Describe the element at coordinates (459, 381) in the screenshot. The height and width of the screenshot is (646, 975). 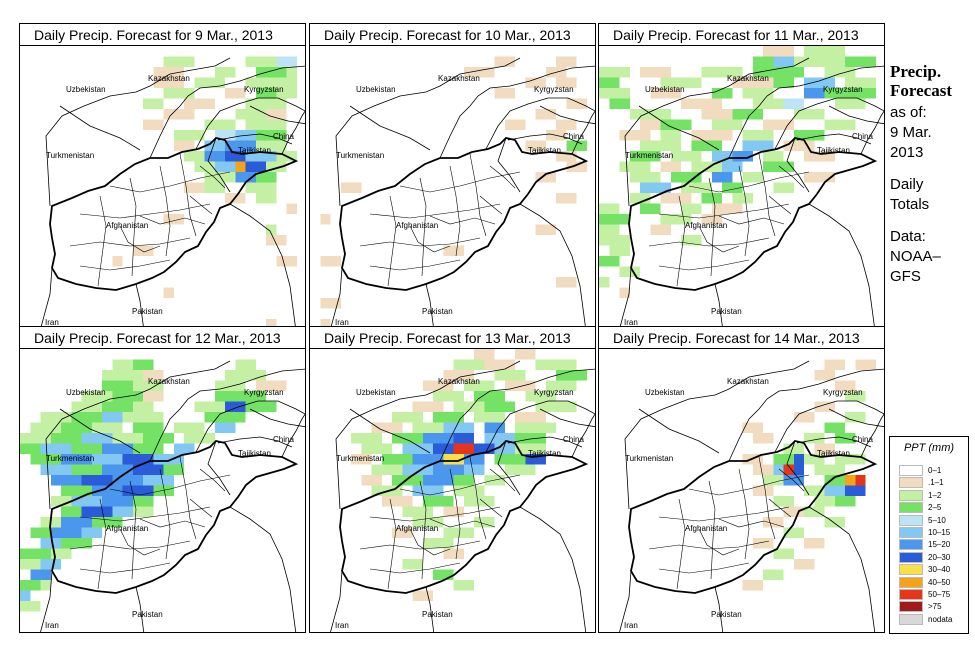
I see `country-label: Kazakhstan` at that location.